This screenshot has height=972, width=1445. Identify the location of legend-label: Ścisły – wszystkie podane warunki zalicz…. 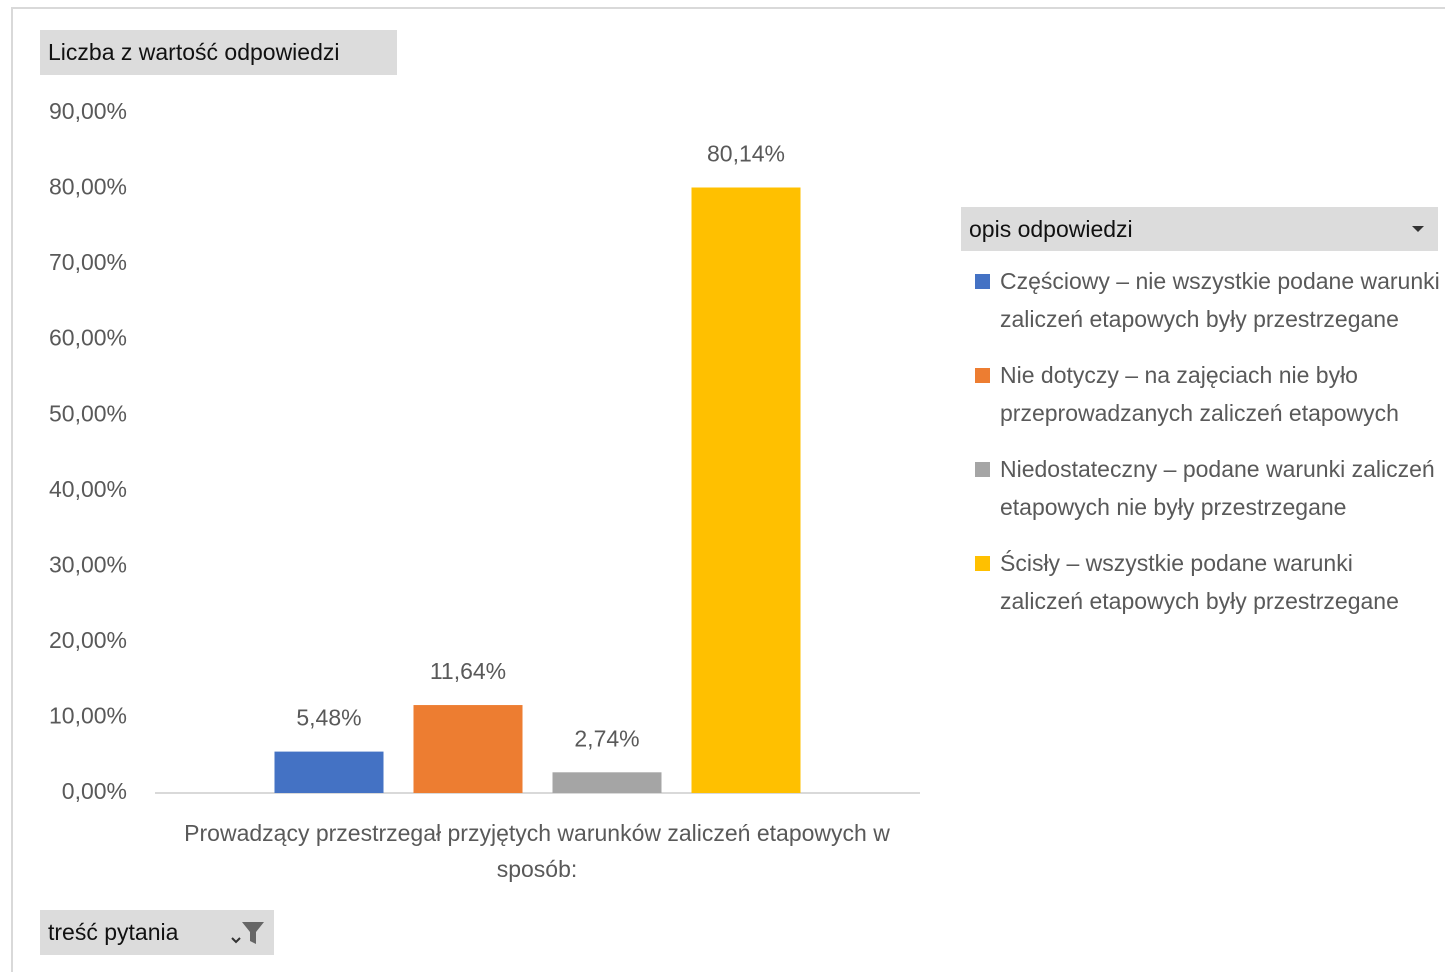
(1199, 582).